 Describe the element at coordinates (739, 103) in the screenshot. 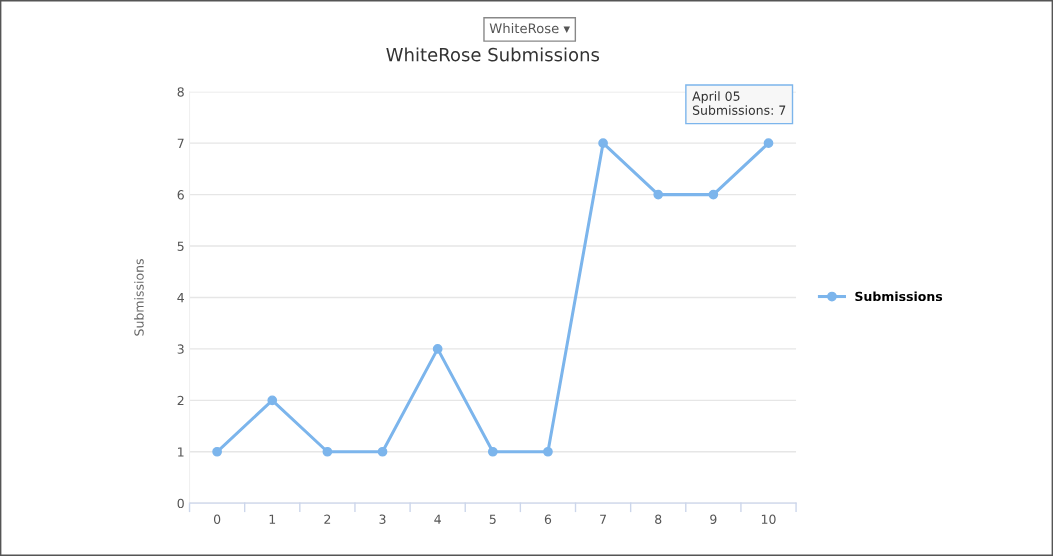

I see `annotation: April 05 Submissions: 7` at that location.